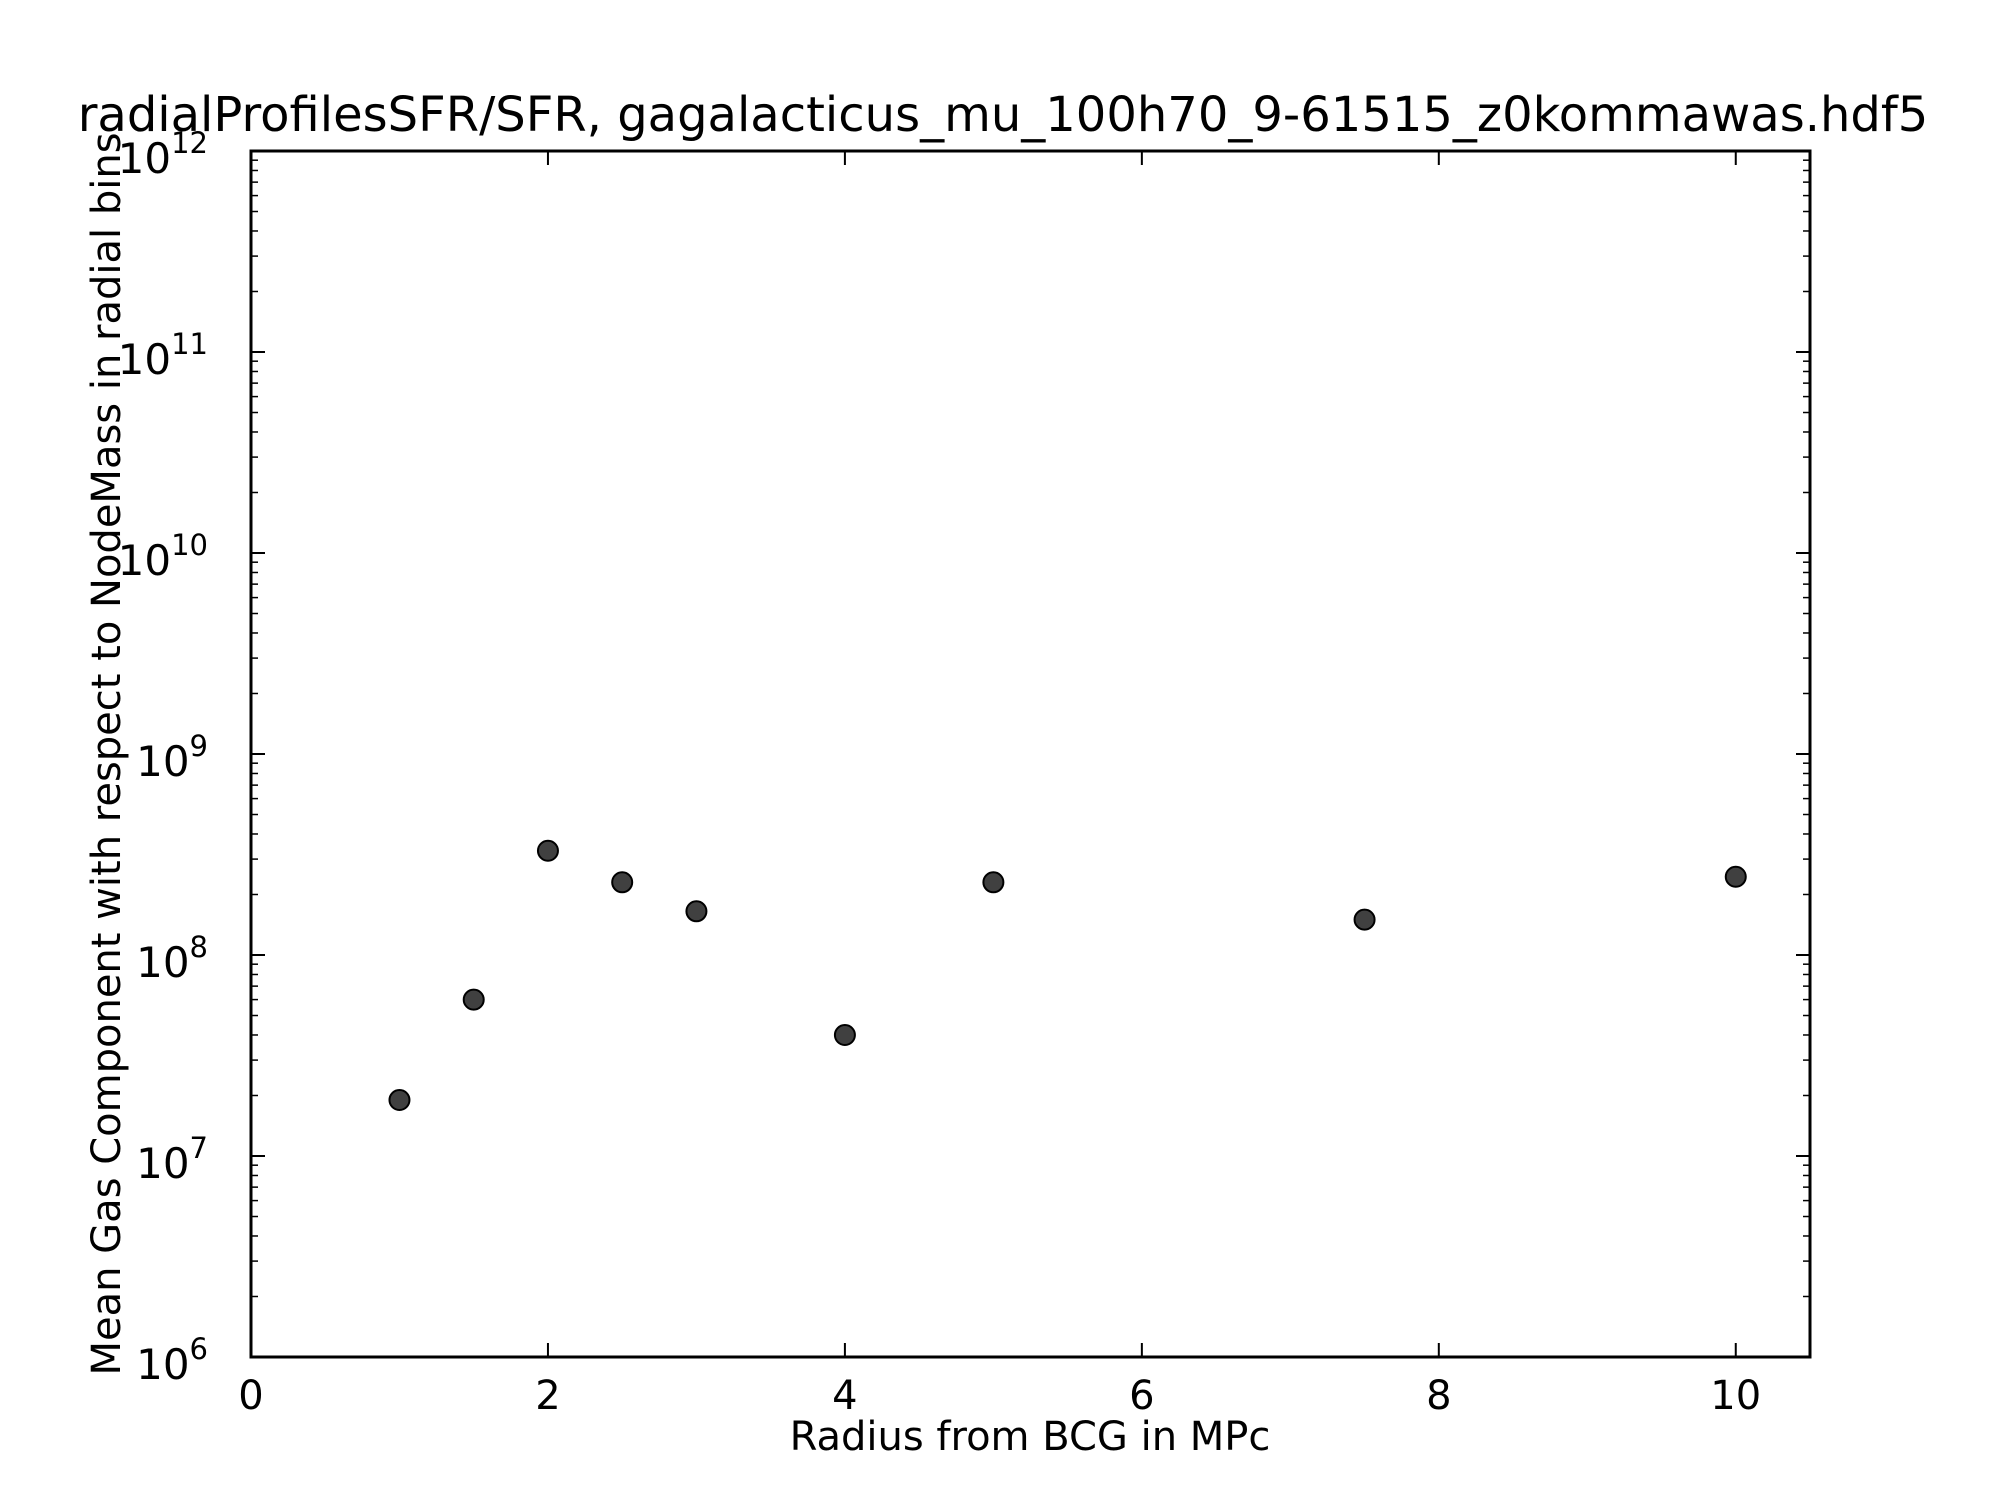  I want to click on y-tick-label: 10⁶, so click(172, 1360).